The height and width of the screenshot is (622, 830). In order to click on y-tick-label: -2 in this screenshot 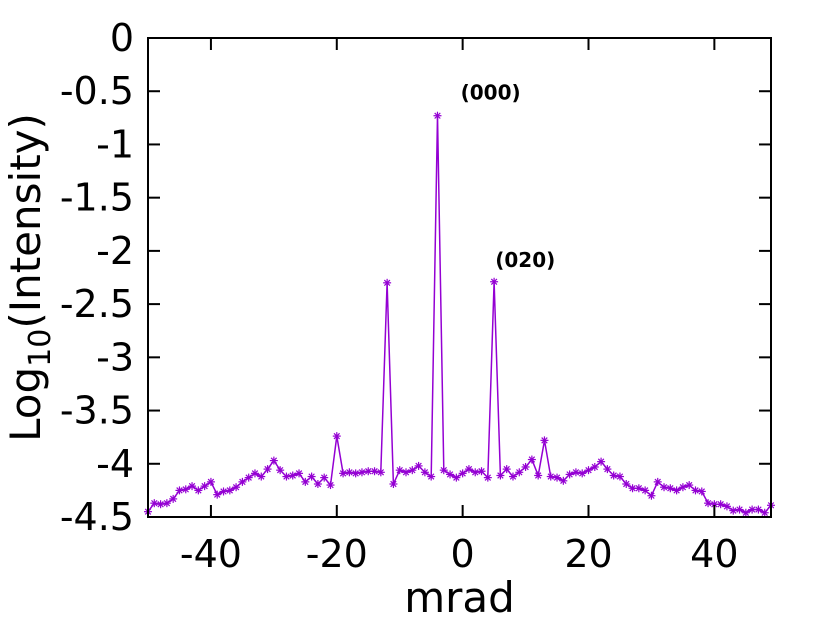, I will do `click(115, 251)`.